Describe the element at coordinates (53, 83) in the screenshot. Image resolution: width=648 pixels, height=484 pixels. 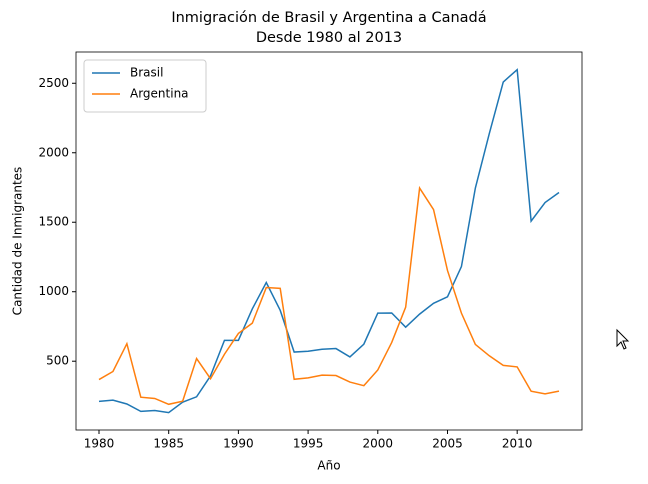
I see `y-tick-label: 2500` at that location.